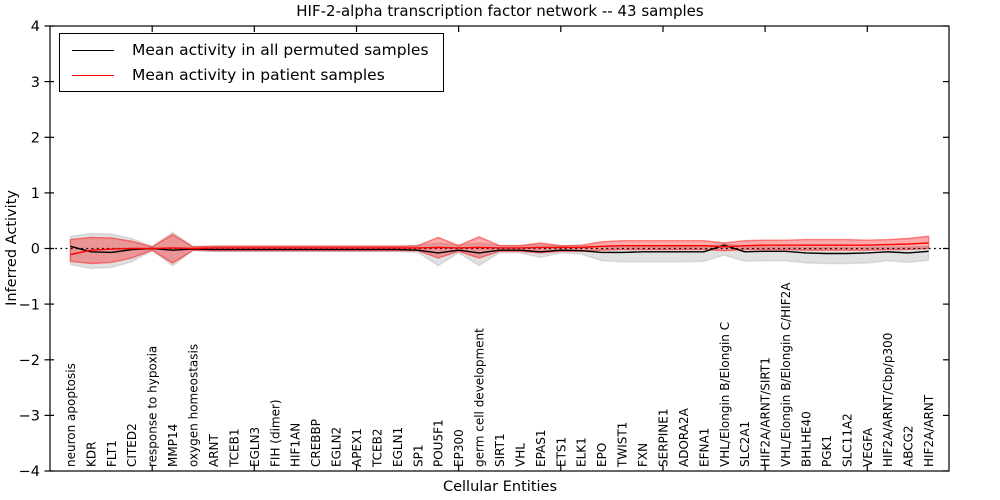 The width and height of the screenshot is (1000, 500). I want to click on x-category-label: POU5F1, so click(439, 443).